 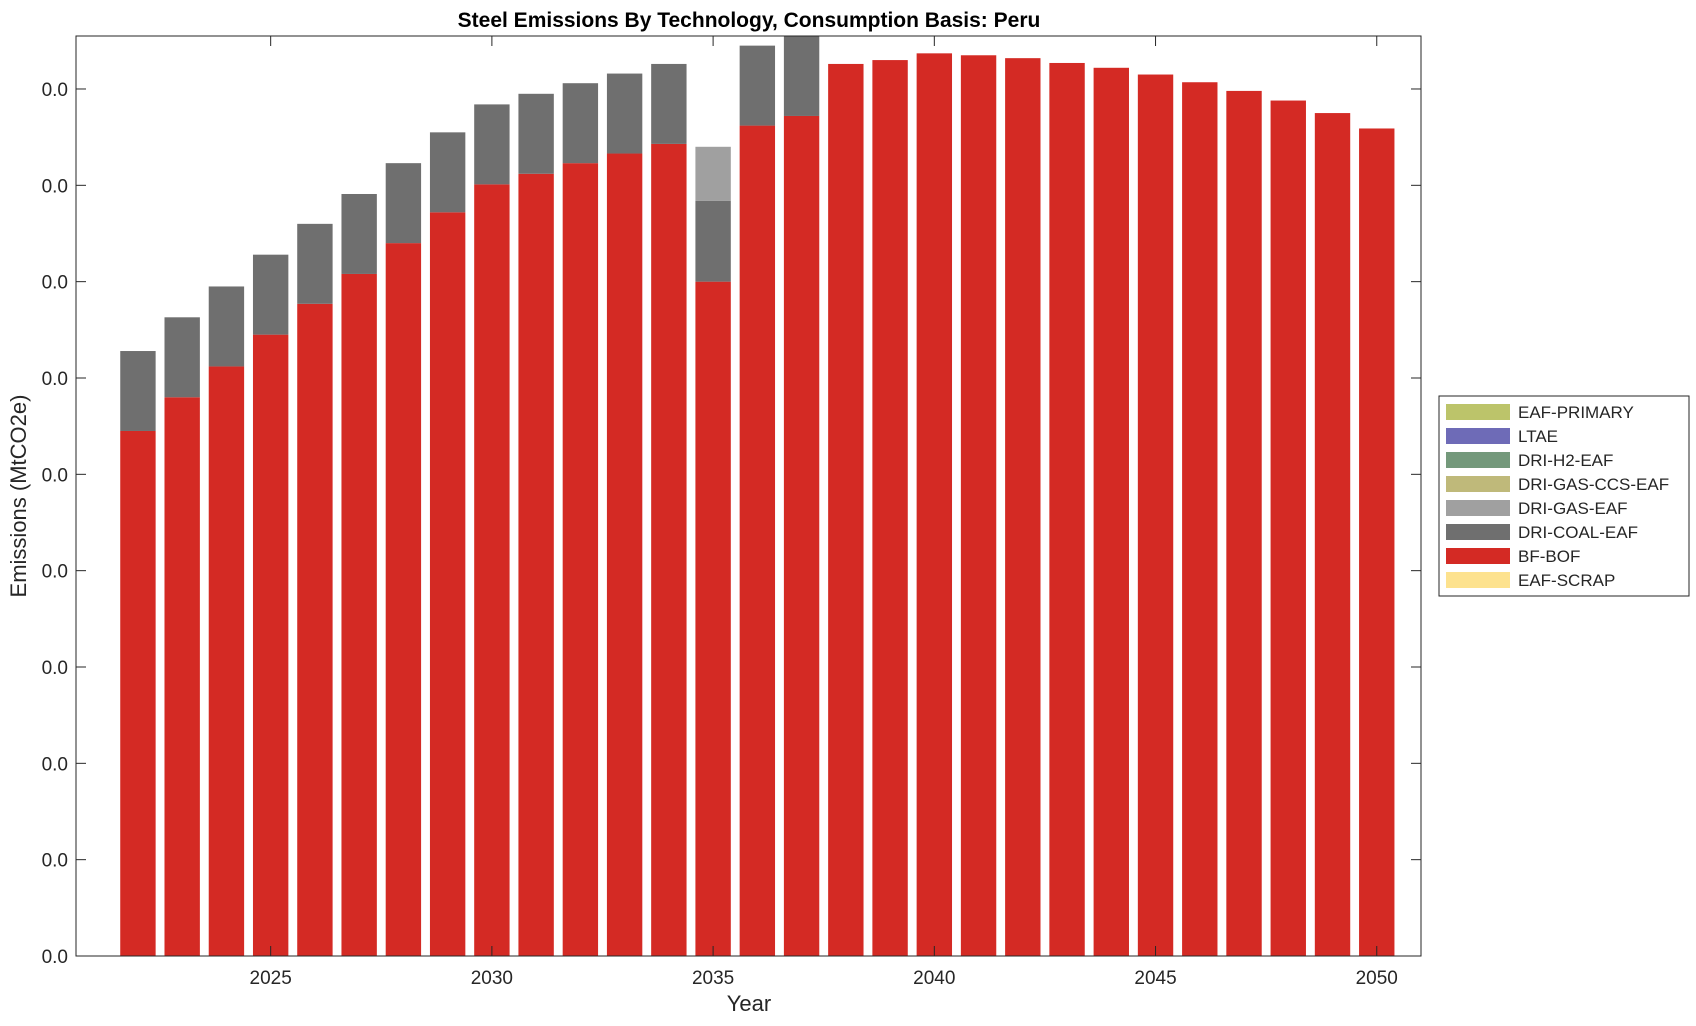 I want to click on x-tick-label: 2030, so click(x=492, y=978).